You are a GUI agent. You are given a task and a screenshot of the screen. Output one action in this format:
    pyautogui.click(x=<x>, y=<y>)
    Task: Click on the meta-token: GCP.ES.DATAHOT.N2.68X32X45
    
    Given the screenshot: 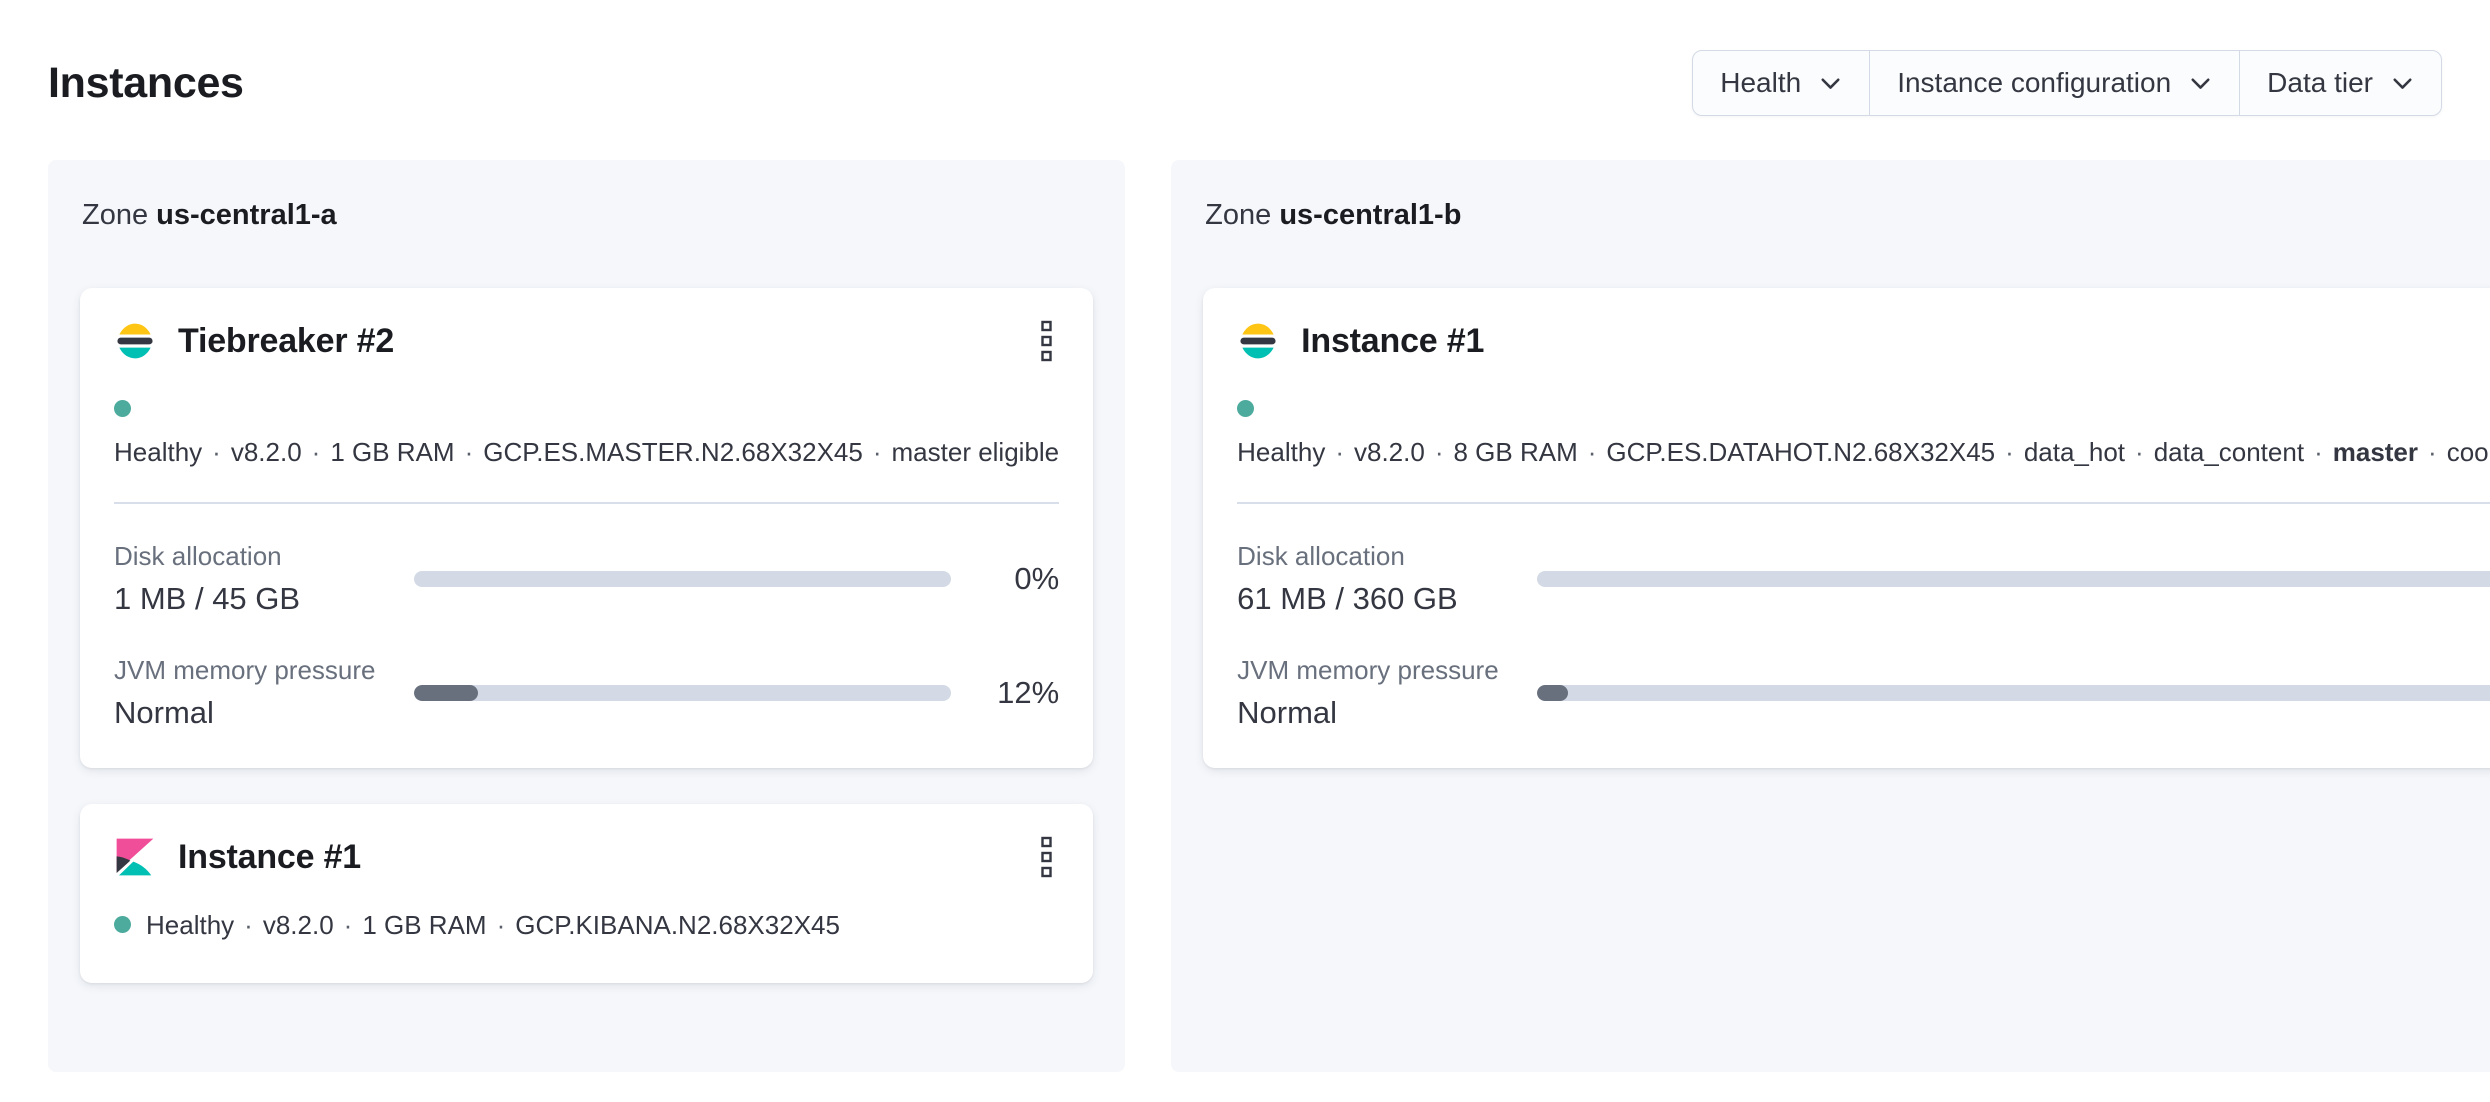 What is the action you would take?
    pyautogui.click(x=1801, y=452)
    